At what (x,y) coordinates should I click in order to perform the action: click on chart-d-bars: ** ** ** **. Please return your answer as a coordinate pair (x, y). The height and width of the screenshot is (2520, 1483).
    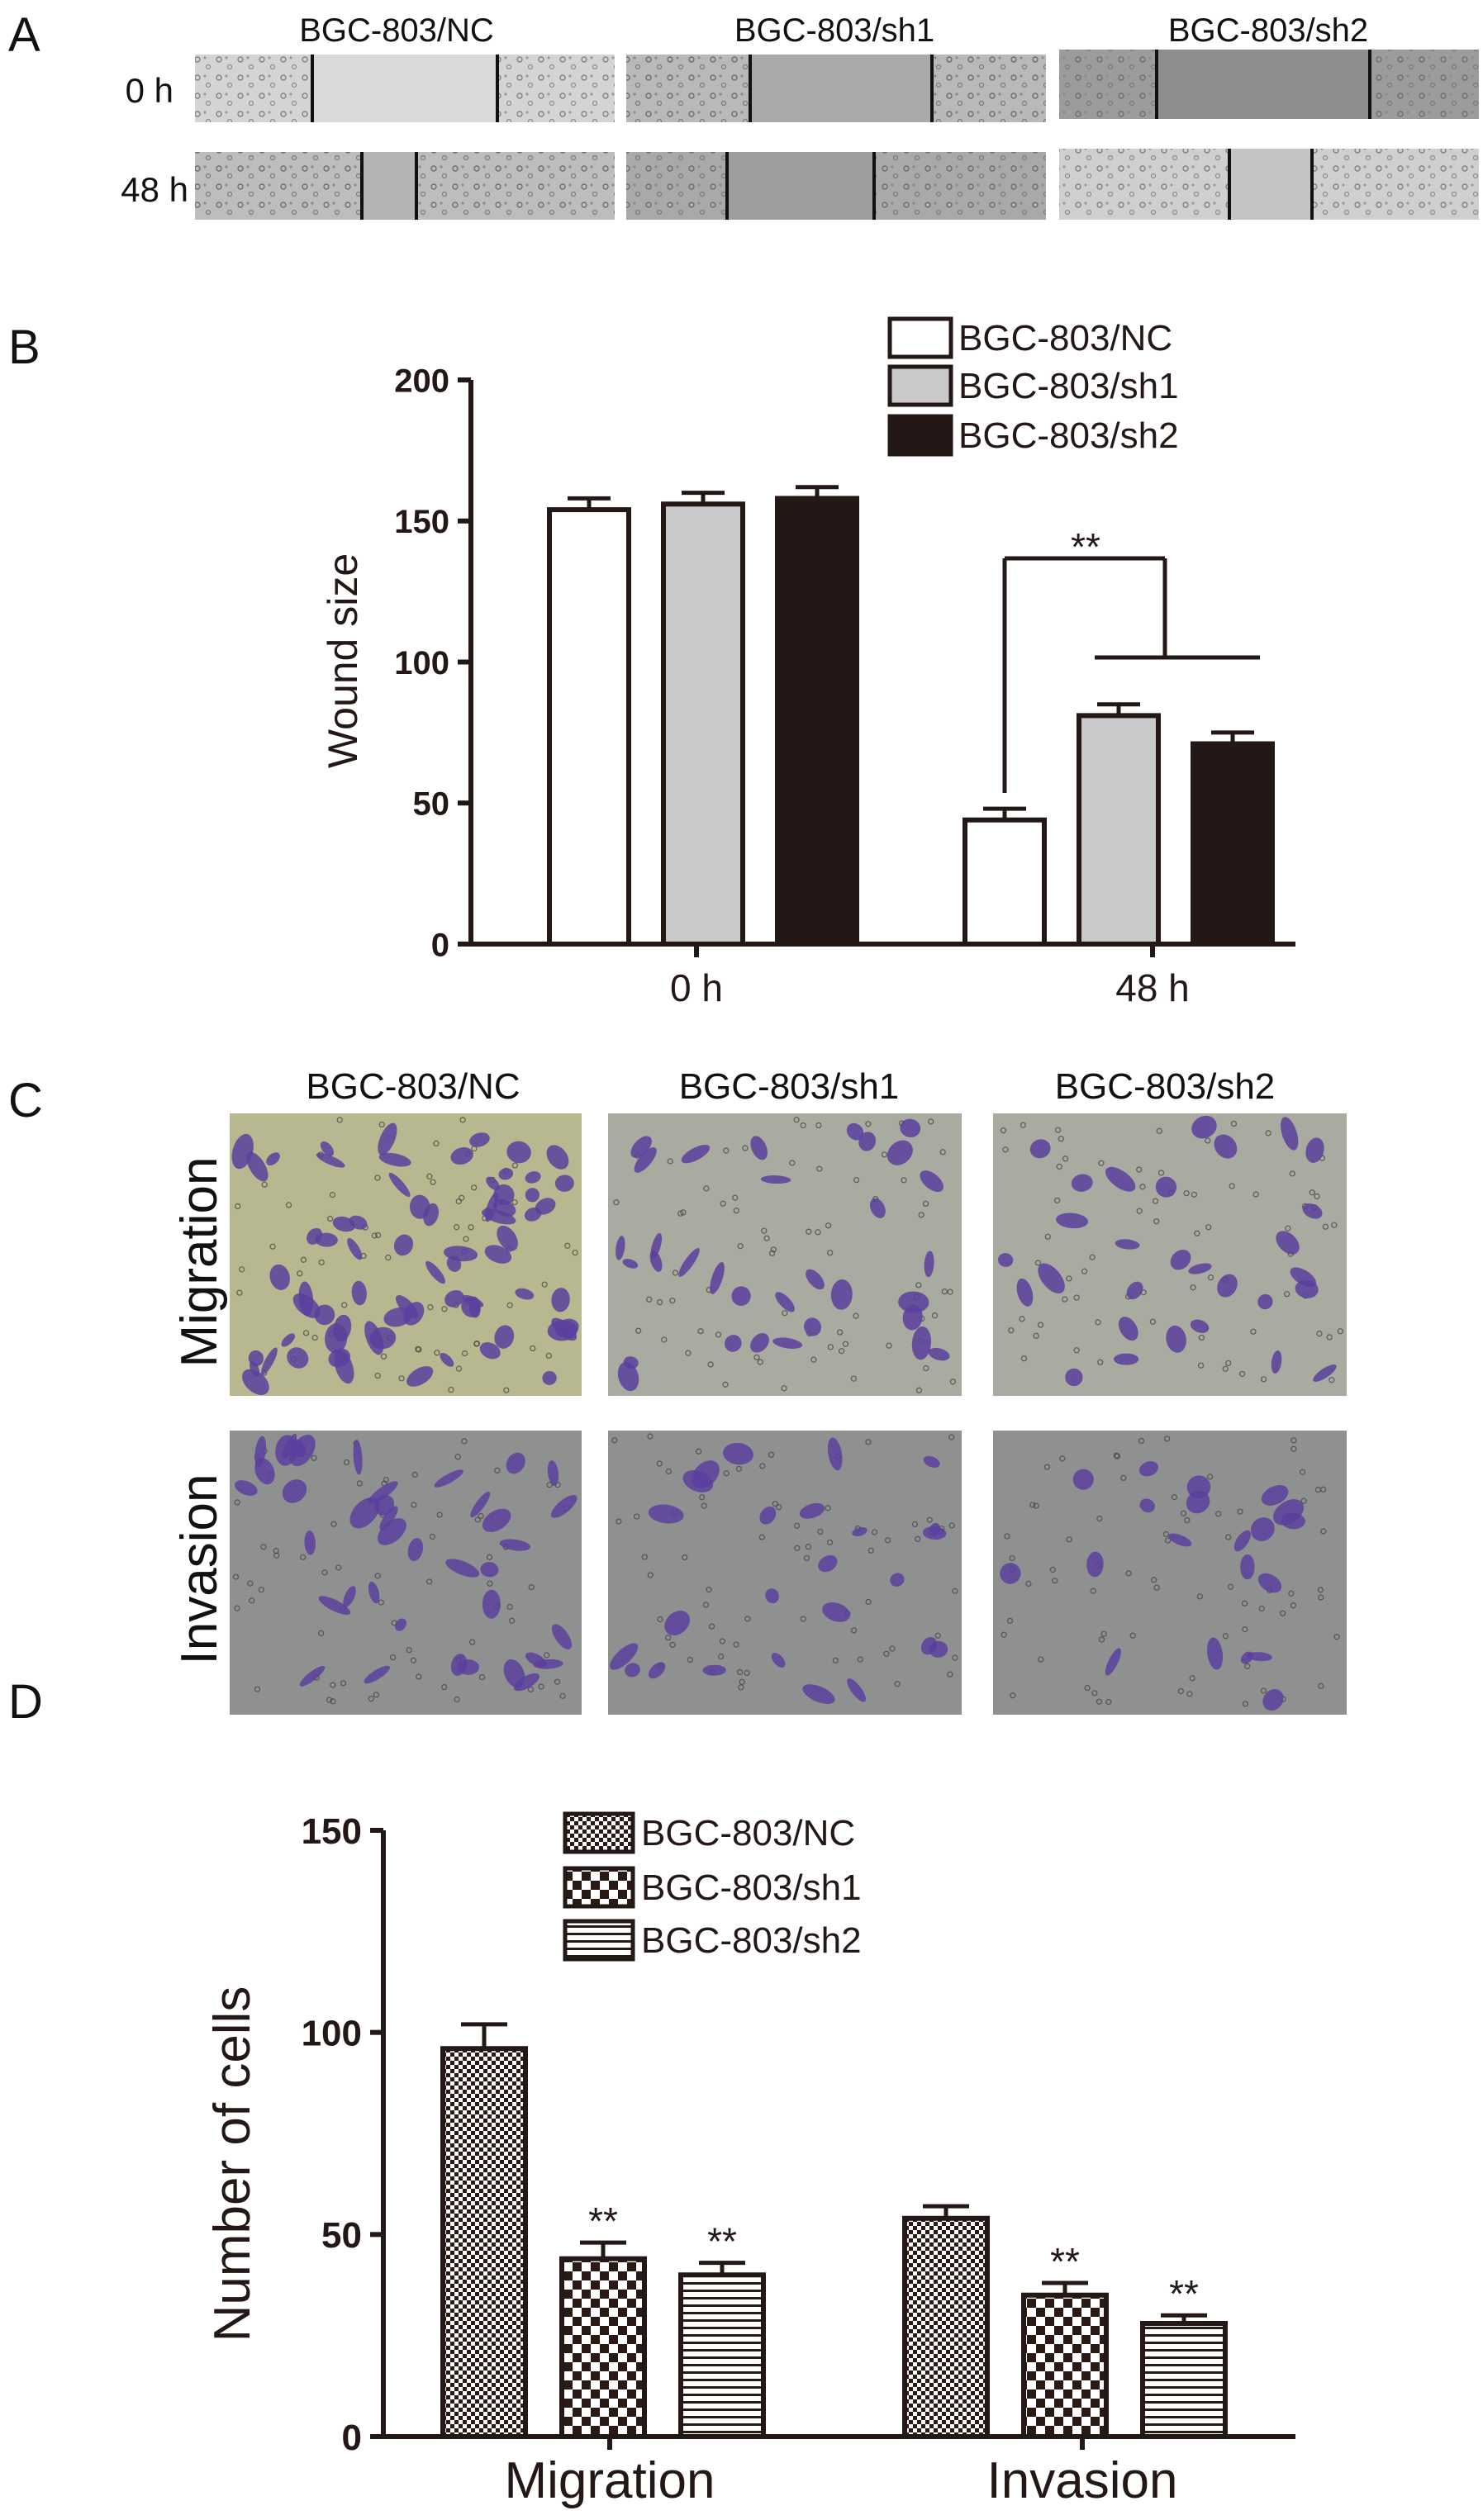
    Looking at the image, I should click on (834, 2231).